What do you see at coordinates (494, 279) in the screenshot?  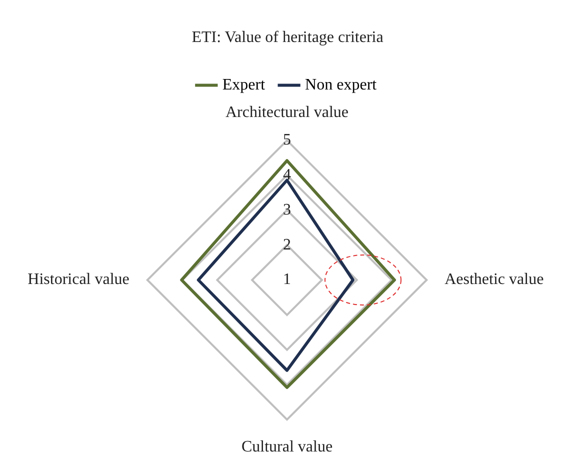 I see `spoke-label: Aesthetic value` at bounding box center [494, 279].